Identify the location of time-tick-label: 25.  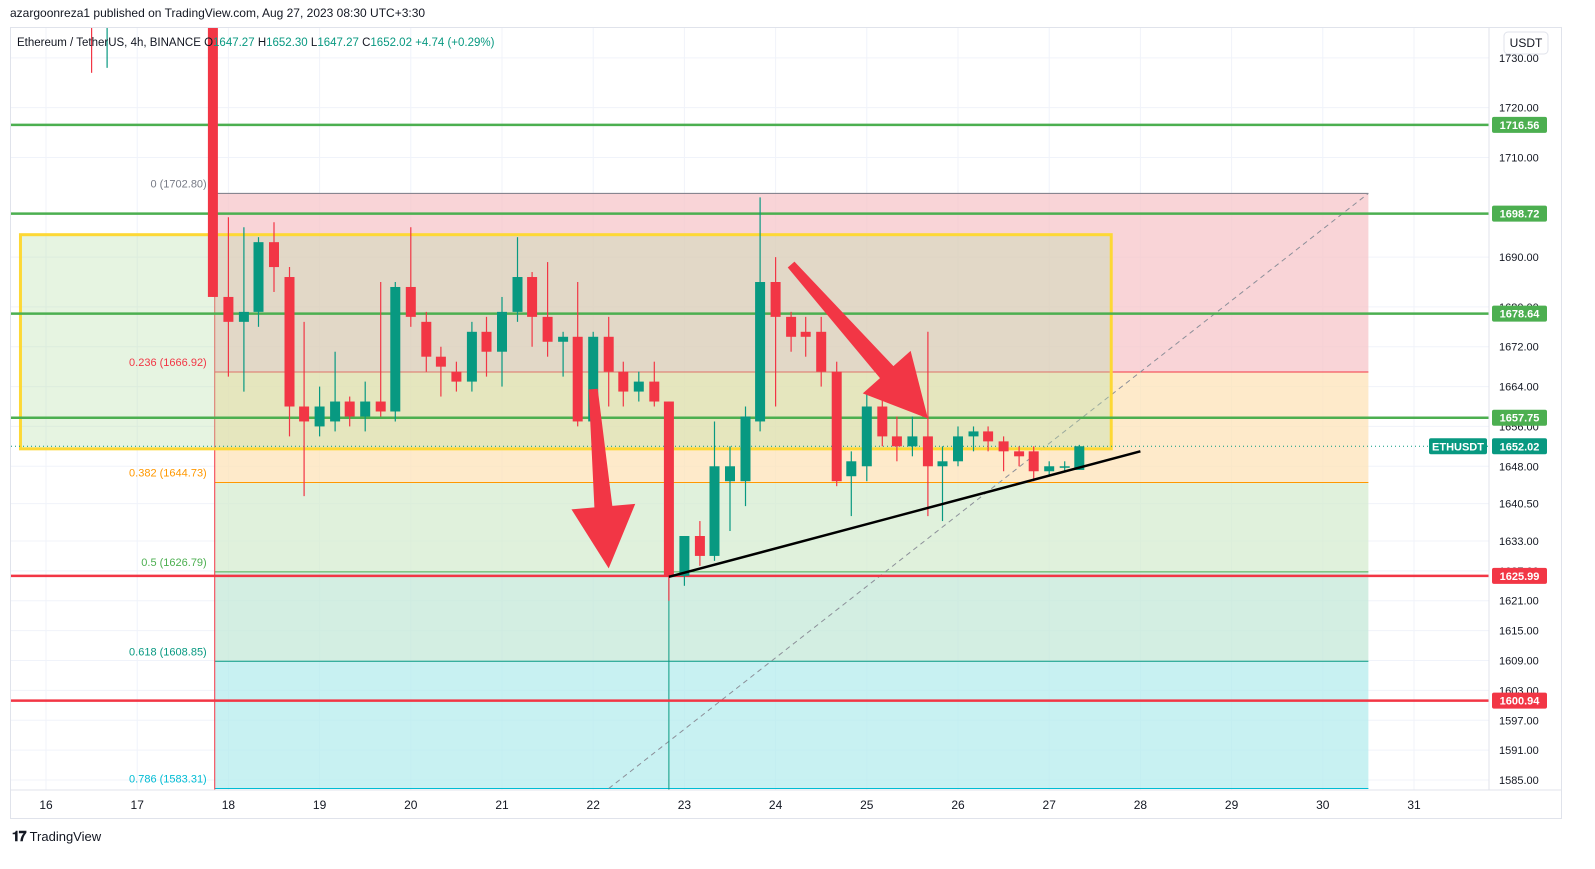
(867, 805).